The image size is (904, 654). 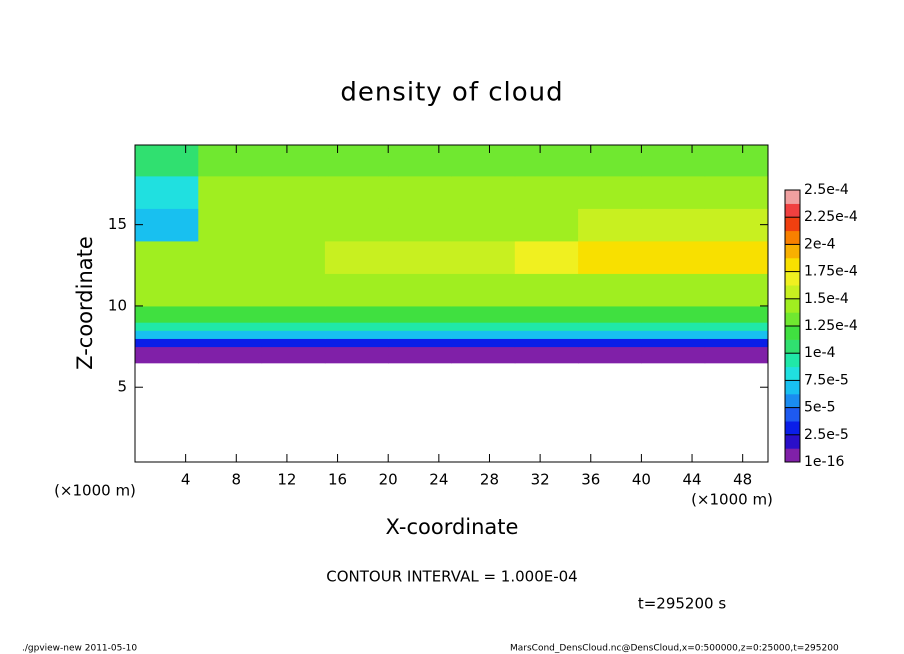 What do you see at coordinates (826, 435) in the screenshot?
I see `colorbar-label: 2.5e-5` at bounding box center [826, 435].